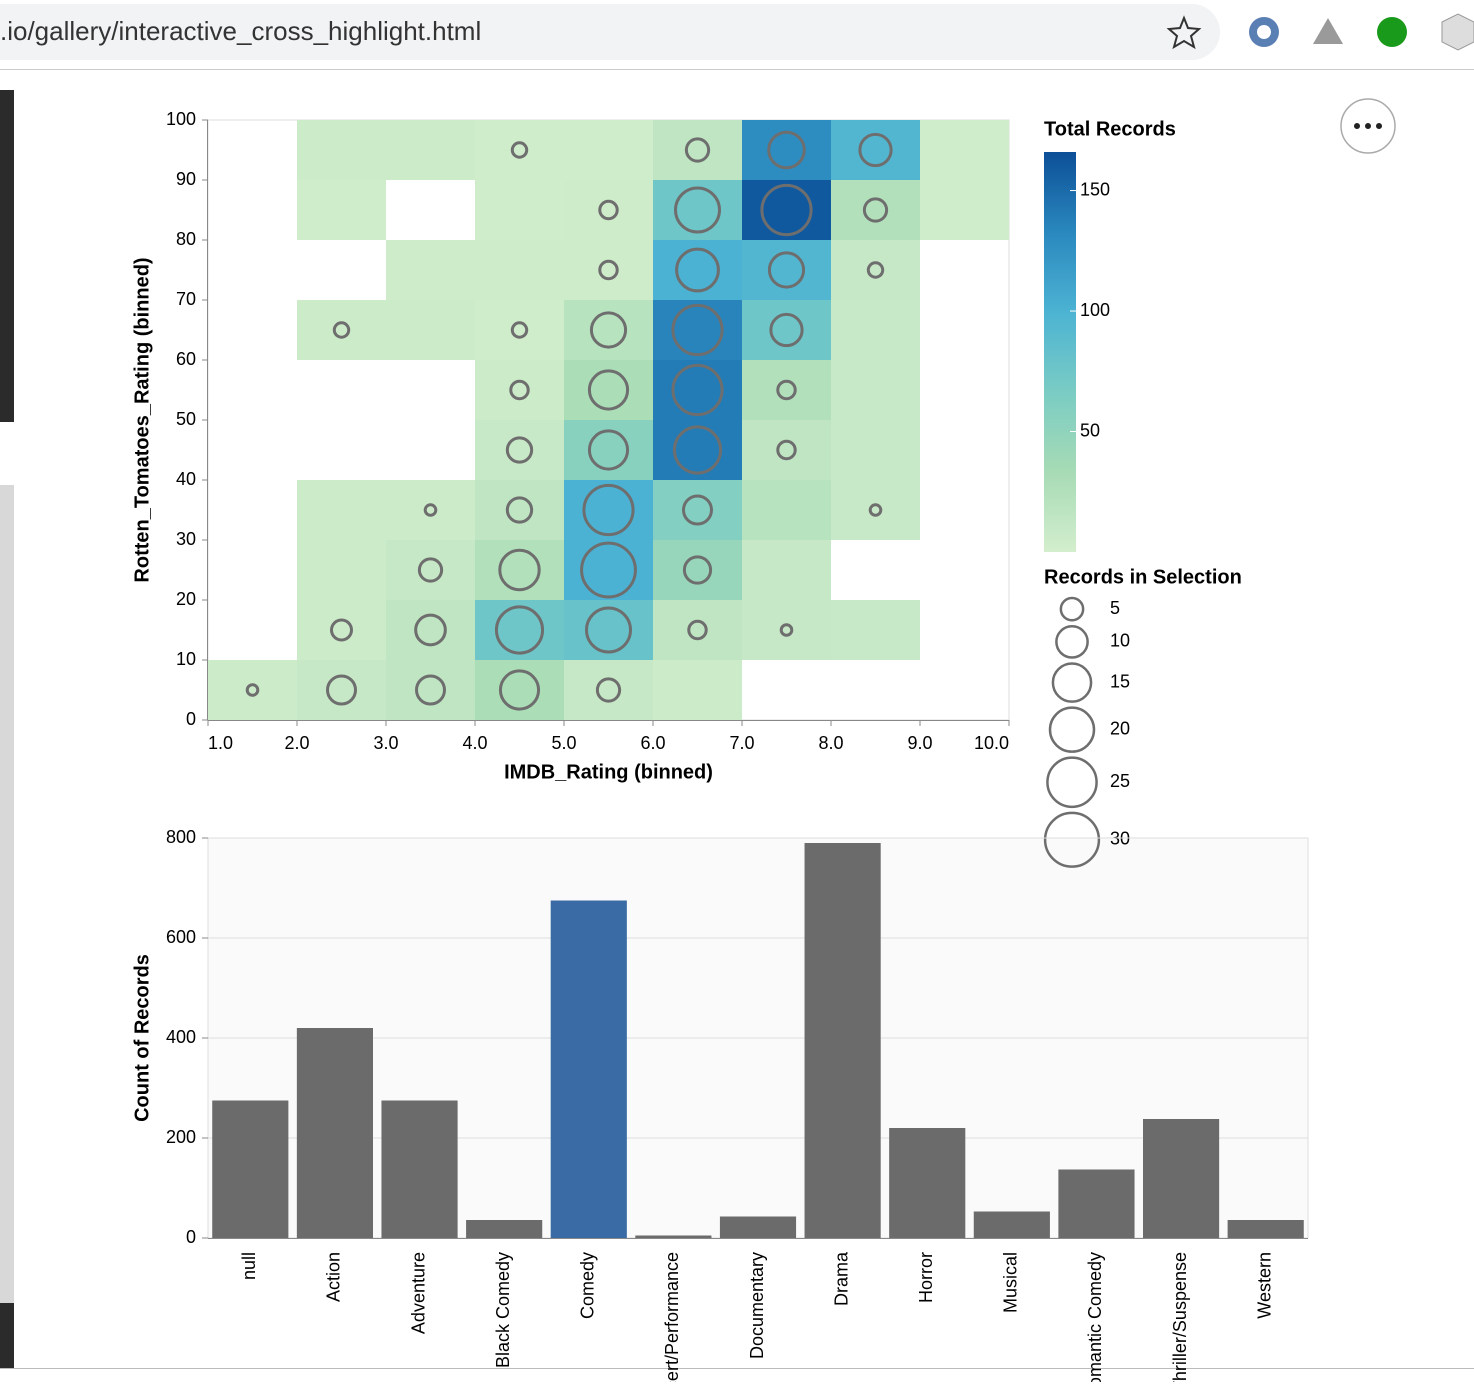 This screenshot has height=1387, width=1474. Describe the element at coordinates (220, 743) in the screenshot. I see `x-tick-label: 1.0` at that location.